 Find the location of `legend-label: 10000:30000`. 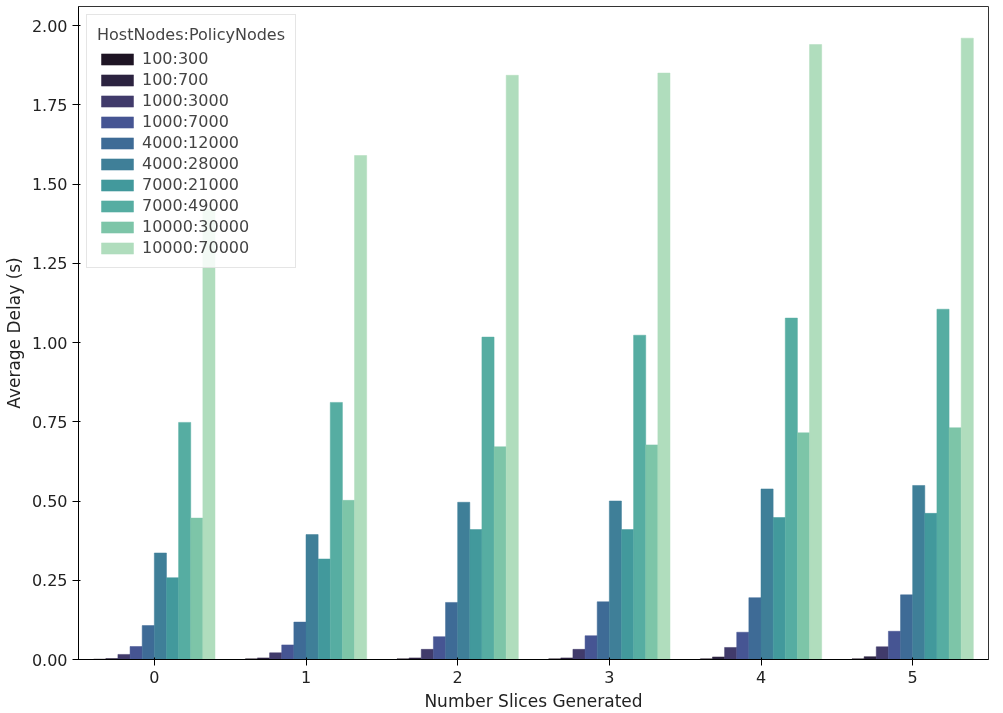

legend-label: 10000:30000 is located at coordinates (196, 226).